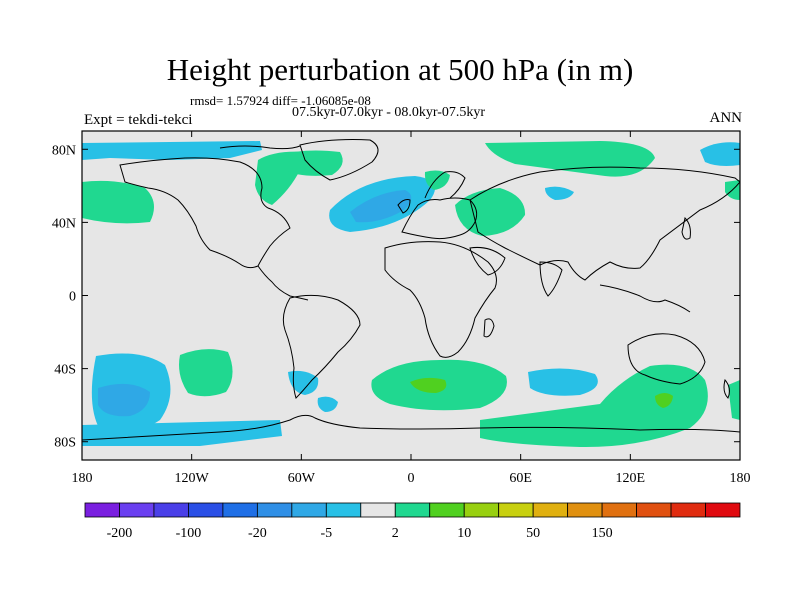 The width and height of the screenshot is (800, 600). What do you see at coordinates (411, 427) in the screenshot?
I see `coastline-antarctica` at bounding box center [411, 427].